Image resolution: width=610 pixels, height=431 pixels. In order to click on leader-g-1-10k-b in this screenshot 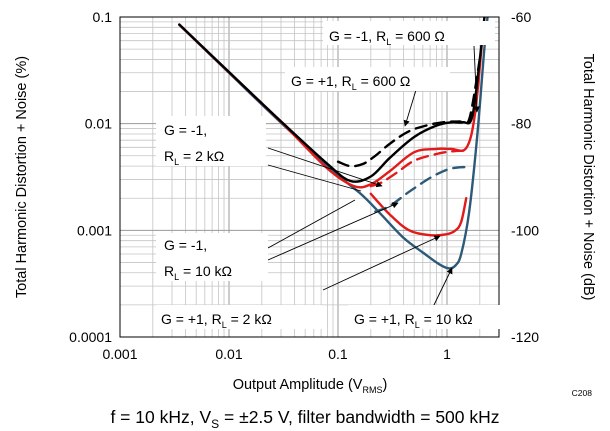, I will do `click(311, 224)`.